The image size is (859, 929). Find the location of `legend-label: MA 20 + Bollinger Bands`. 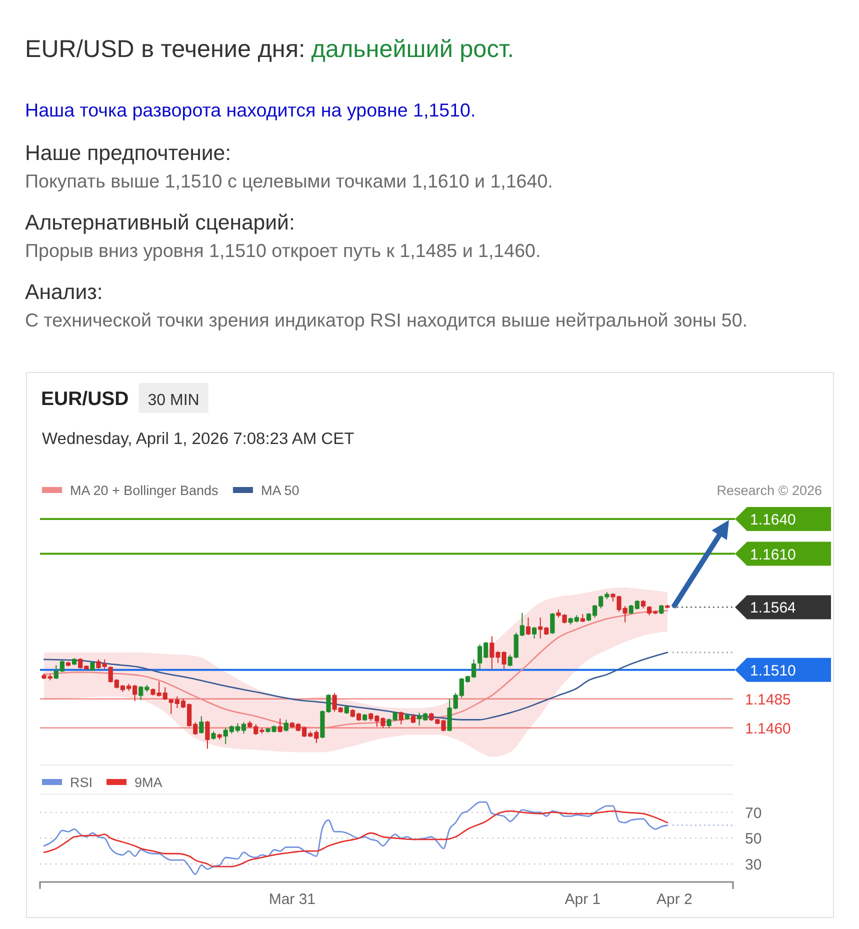

legend-label: MA 20 + Bollinger Bands is located at coordinates (144, 490).